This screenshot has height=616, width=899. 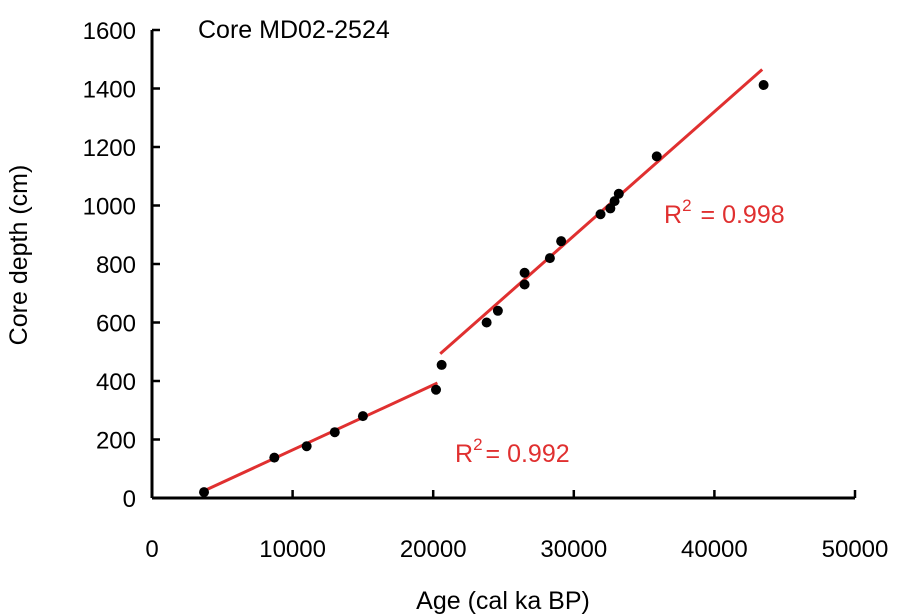 I want to click on x-tick-label: 50000, so click(x=855, y=549).